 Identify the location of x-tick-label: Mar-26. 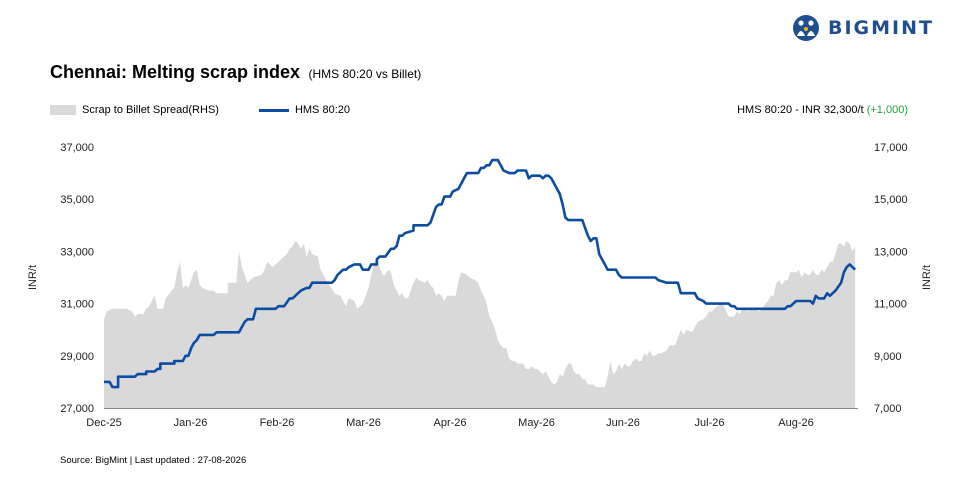
(363, 423).